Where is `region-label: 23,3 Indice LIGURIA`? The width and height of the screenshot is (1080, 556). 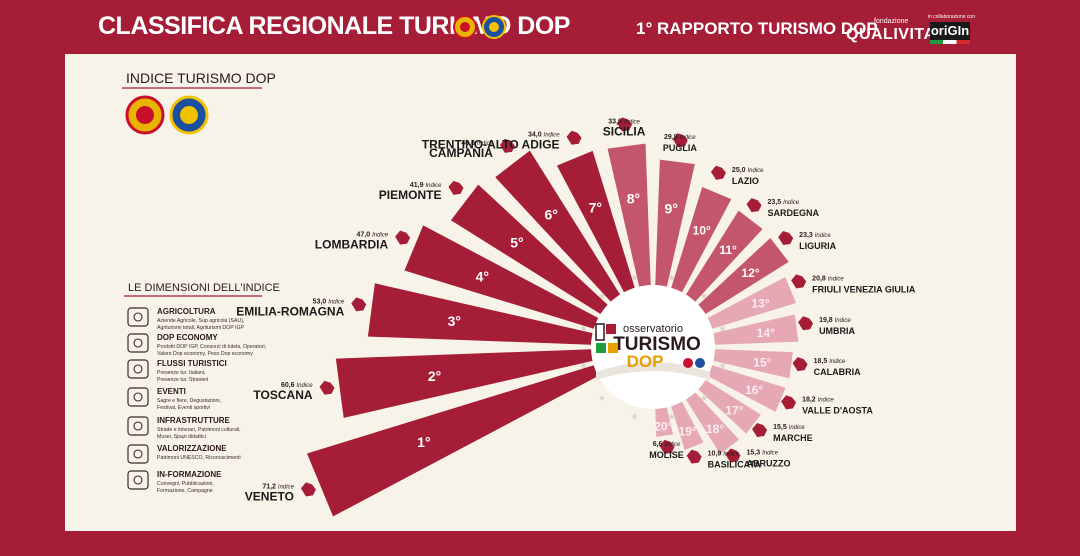 region-label: 23,3 Indice LIGURIA is located at coordinates (807, 240).